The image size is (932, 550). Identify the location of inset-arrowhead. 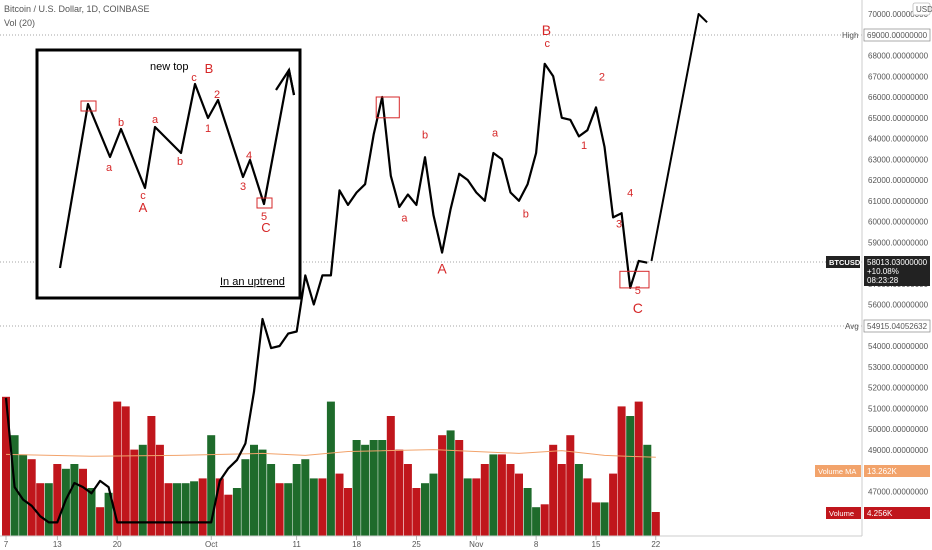
(285, 81).